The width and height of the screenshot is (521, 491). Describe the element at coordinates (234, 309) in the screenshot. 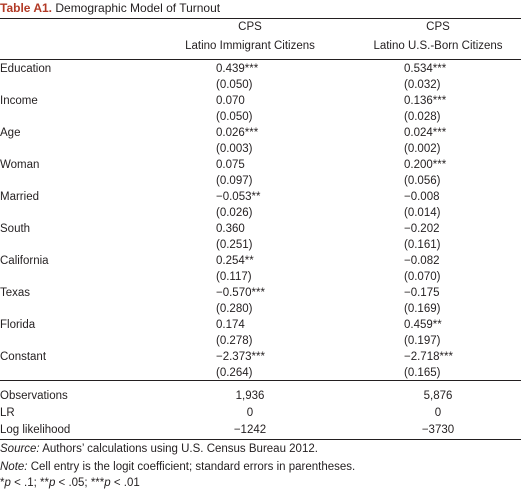

I see `standard-error-cell: (0.280)` at that location.